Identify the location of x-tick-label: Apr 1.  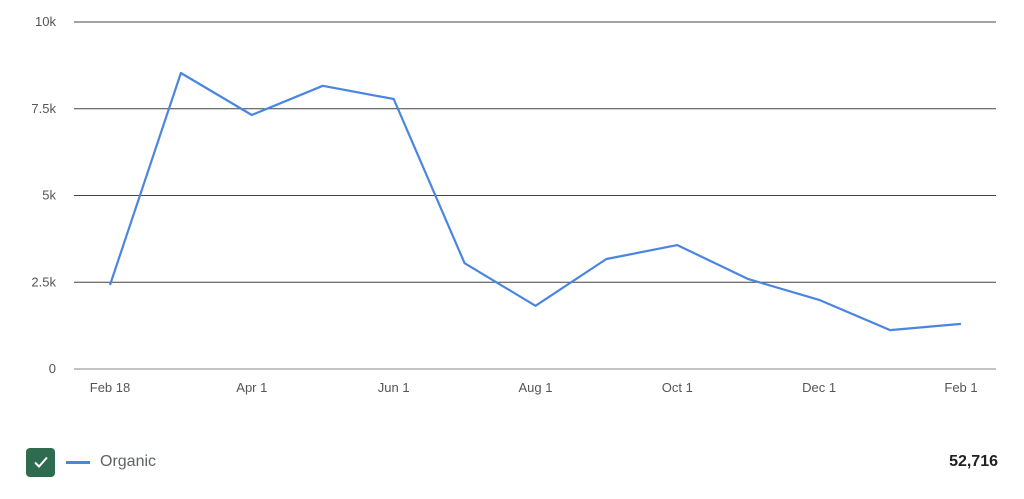
(251, 387).